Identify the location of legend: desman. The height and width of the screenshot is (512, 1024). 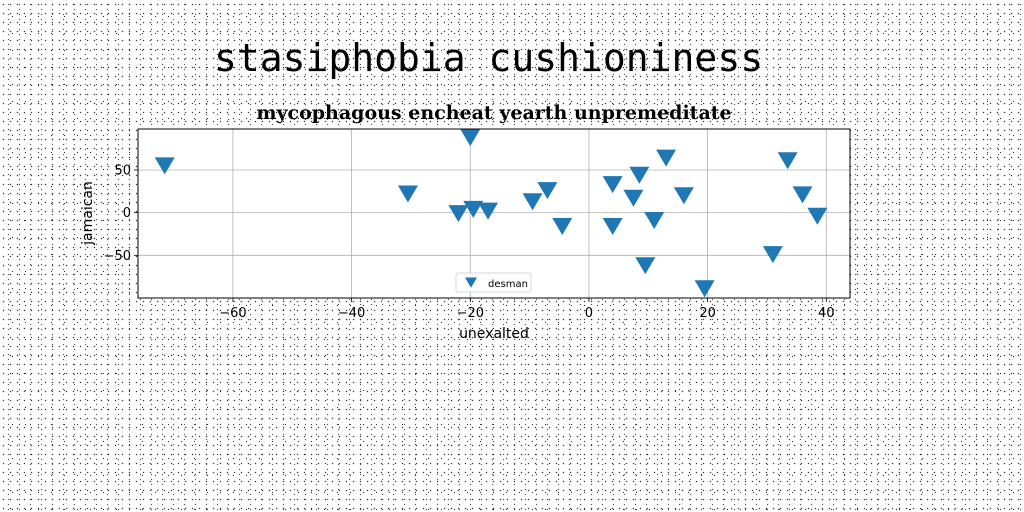
(493, 282).